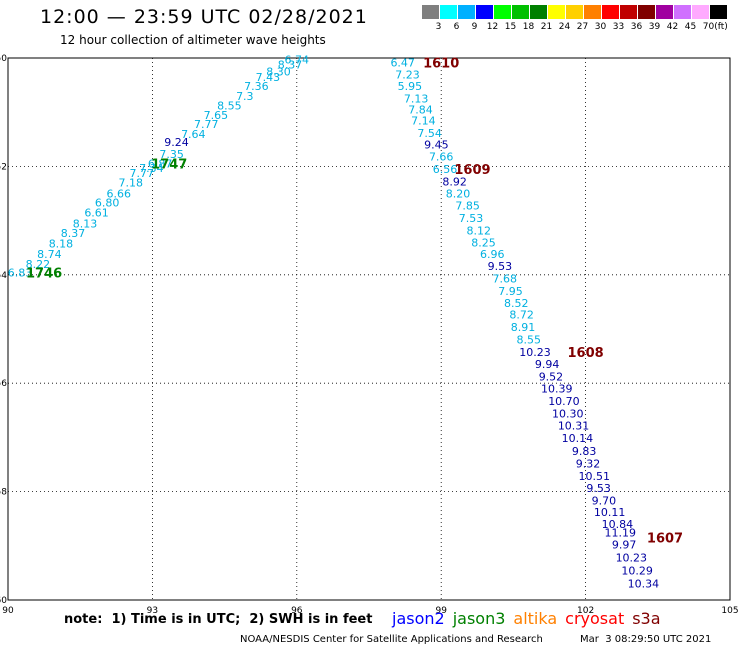 This screenshot has height=650, width=740. What do you see at coordinates (551, 377) in the screenshot?
I see `wave-height-label: 9.52` at bounding box center [551, 377].